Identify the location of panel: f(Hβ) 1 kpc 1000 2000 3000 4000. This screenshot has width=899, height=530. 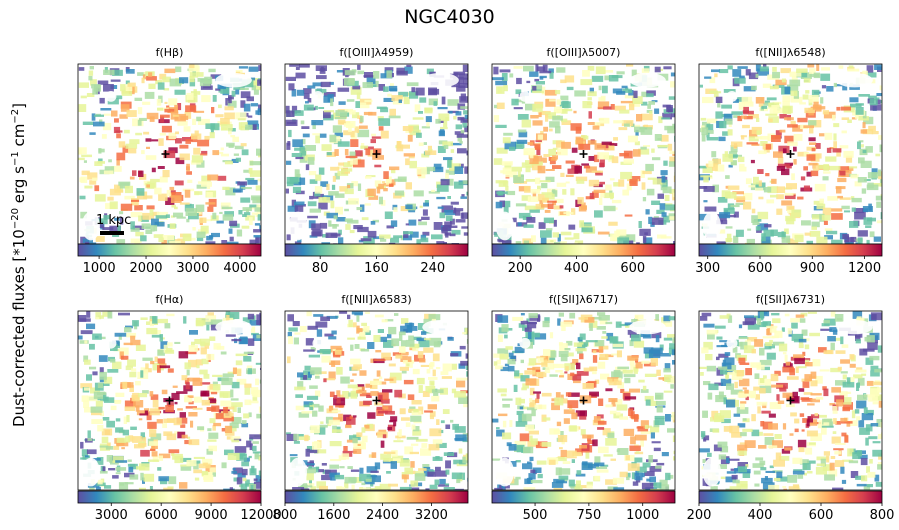
(169, 161).